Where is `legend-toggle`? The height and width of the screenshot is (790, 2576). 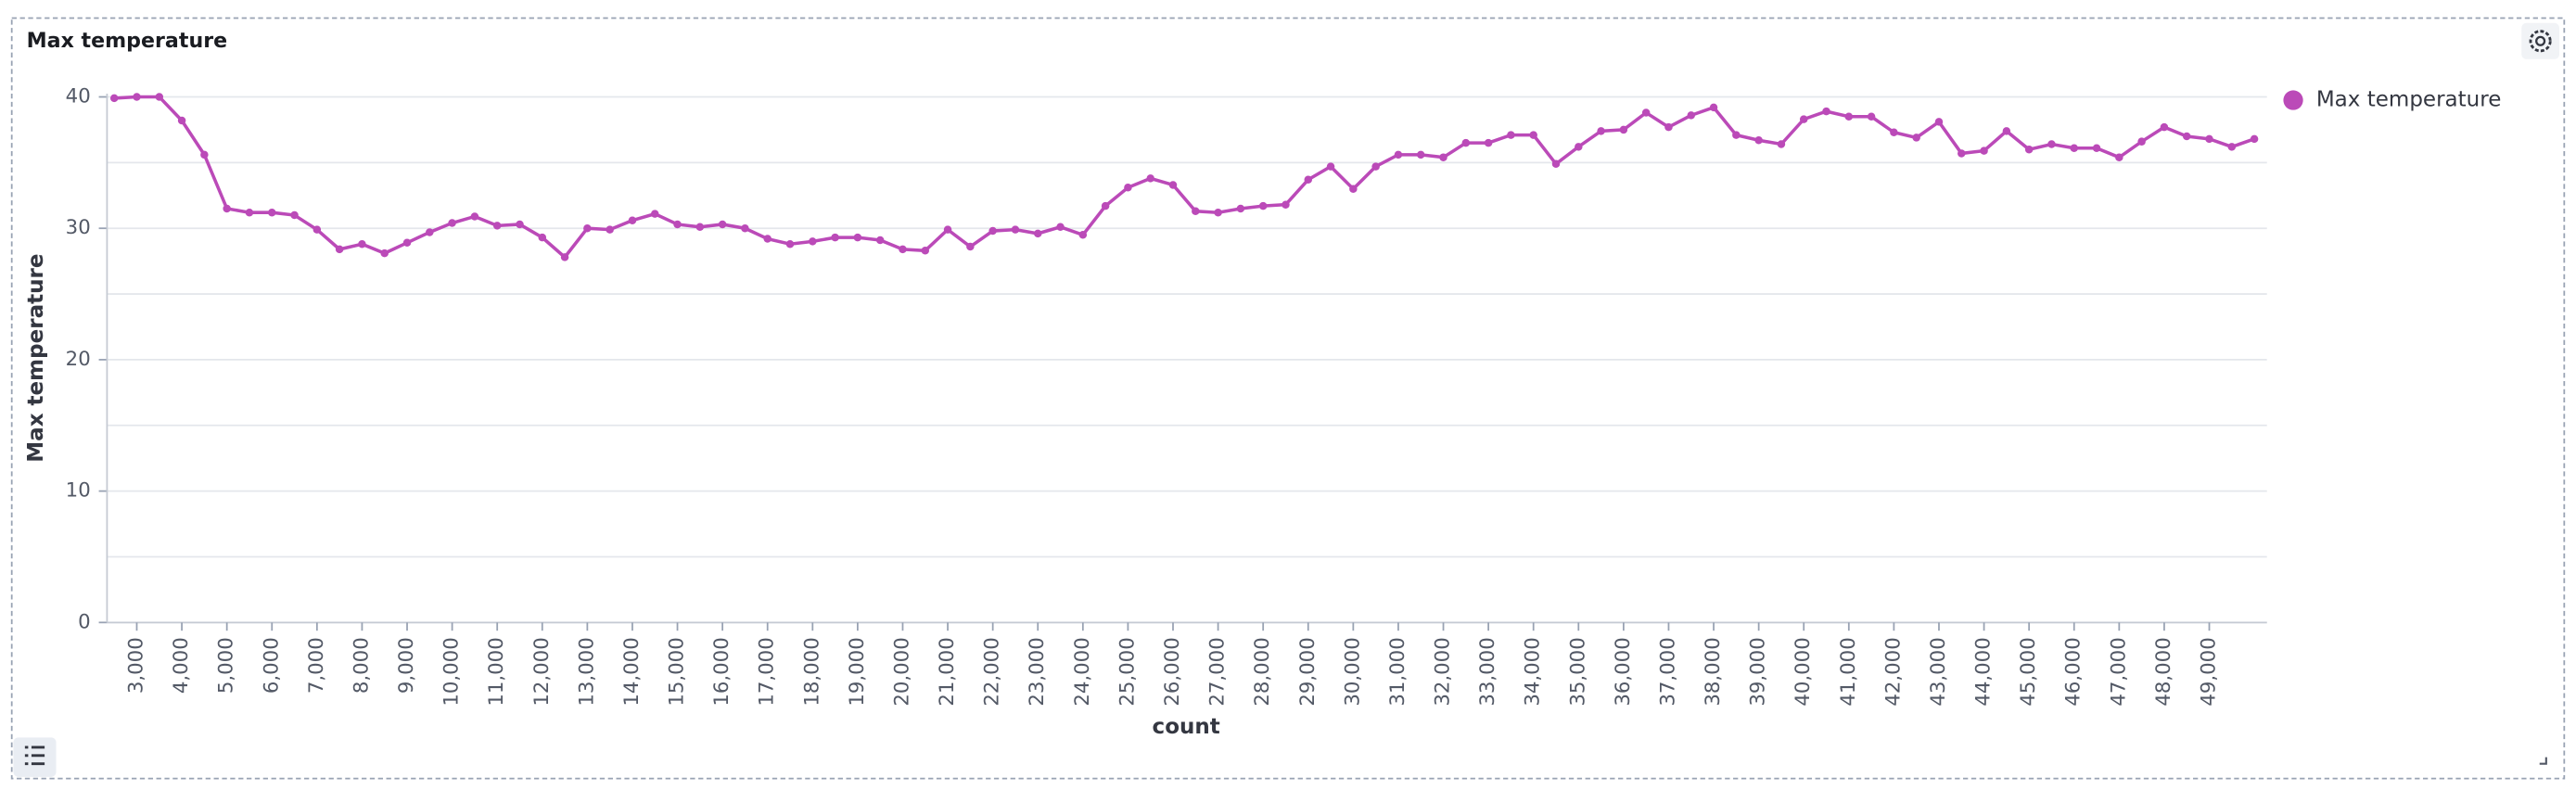 legend-toggle is located at coordinates (35, 757).